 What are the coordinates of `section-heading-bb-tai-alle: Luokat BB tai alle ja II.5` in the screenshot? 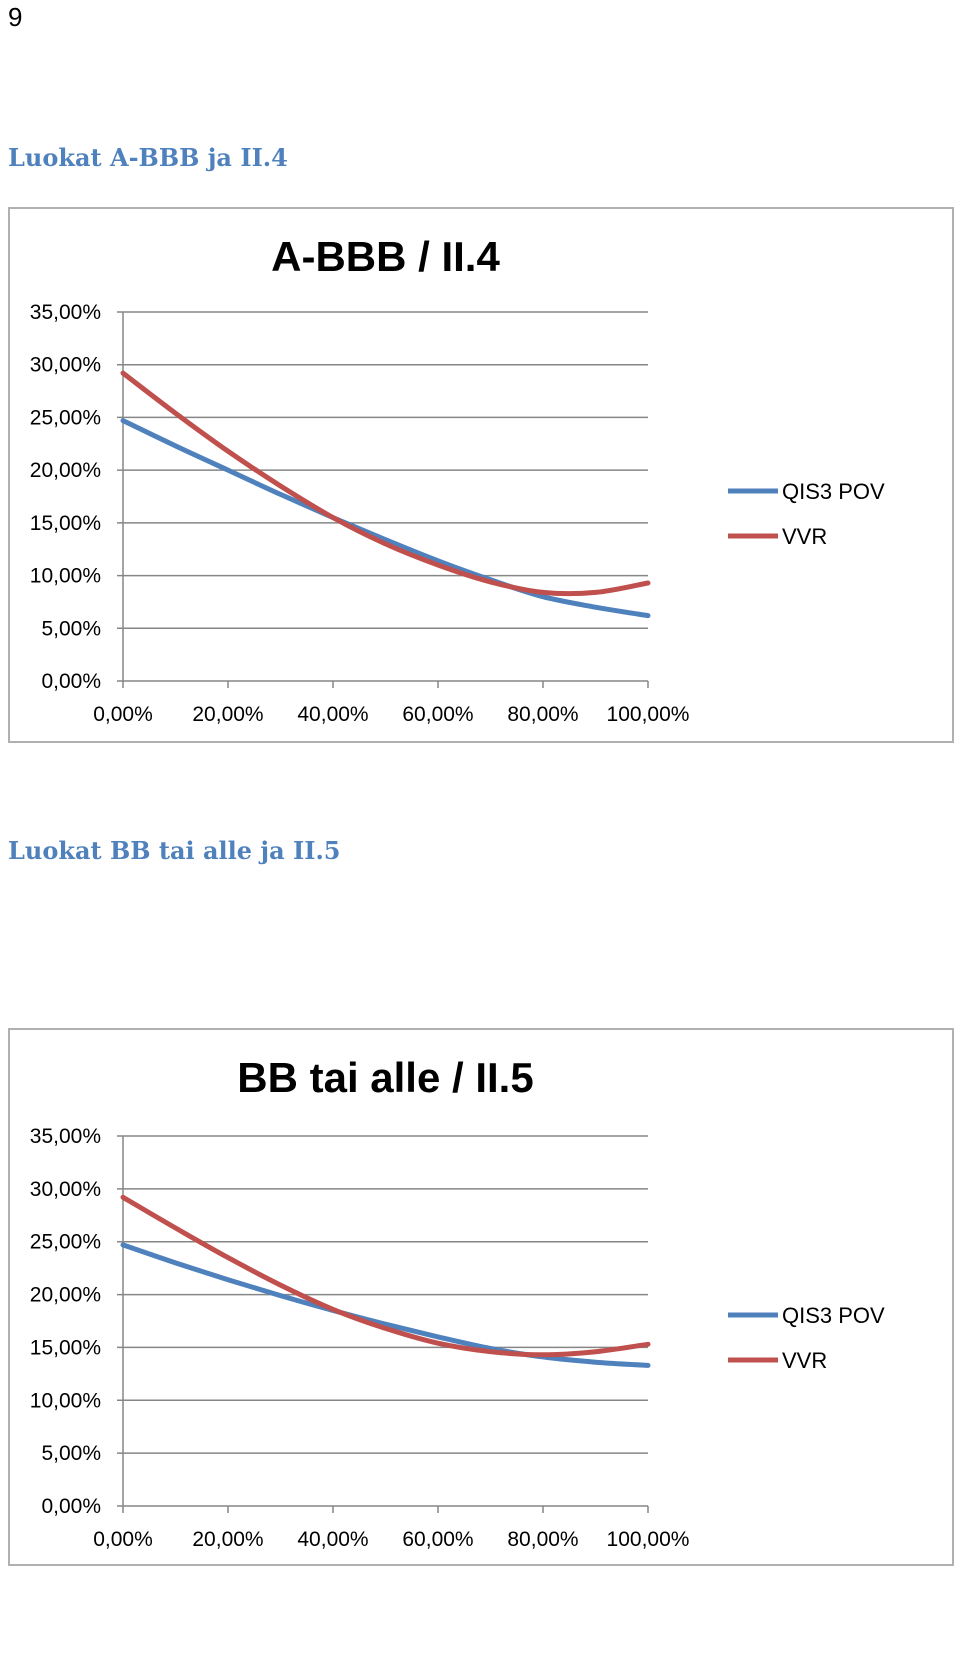 It's located at (174, 850).